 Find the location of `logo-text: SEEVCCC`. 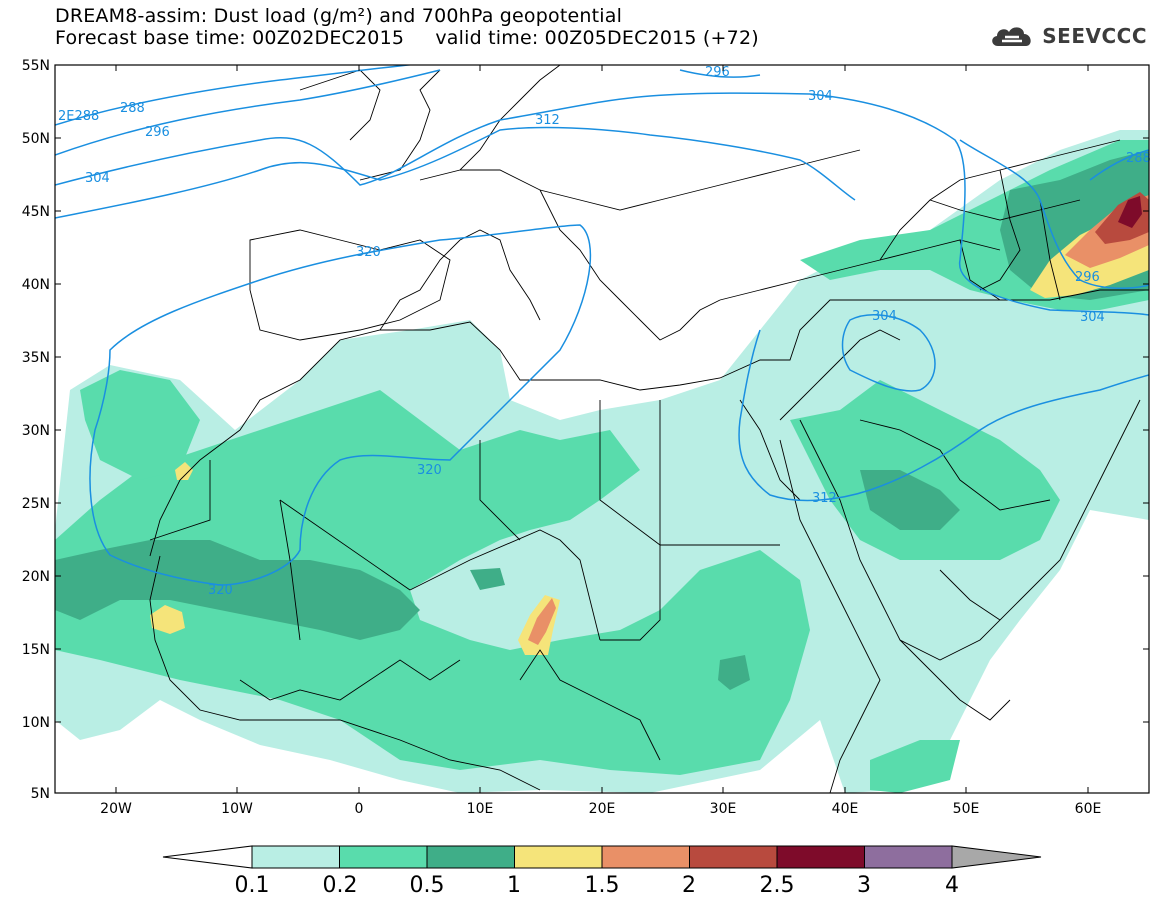

logo-text: SEEVCCC is located at coordinates (1094, 36).